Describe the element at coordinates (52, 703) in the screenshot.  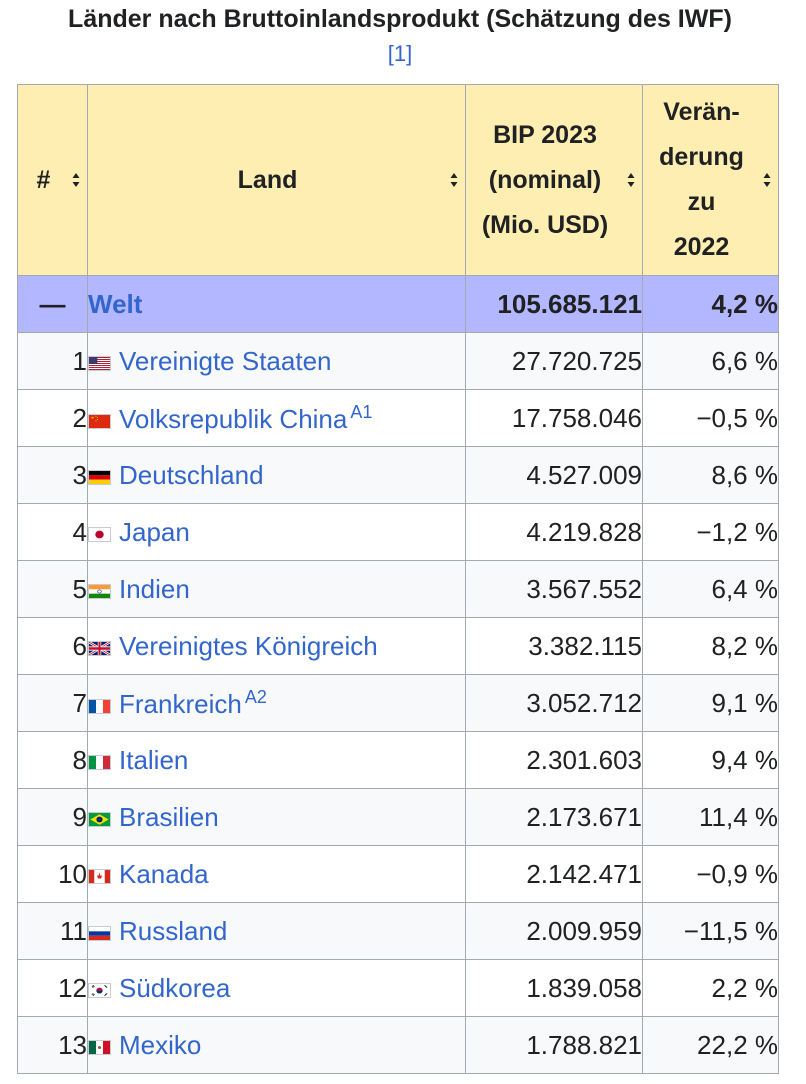
I see `rank-cell: 7` at that location.